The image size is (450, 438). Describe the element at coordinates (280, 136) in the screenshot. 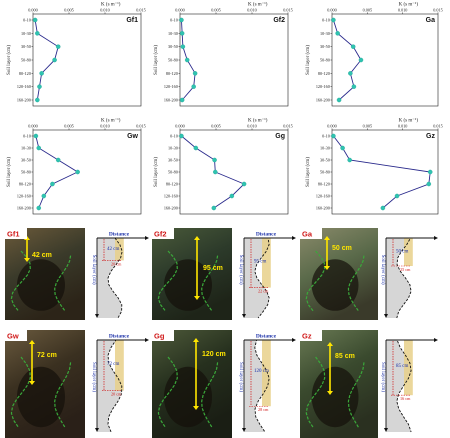

I see `panel-label: Gg` at that location.